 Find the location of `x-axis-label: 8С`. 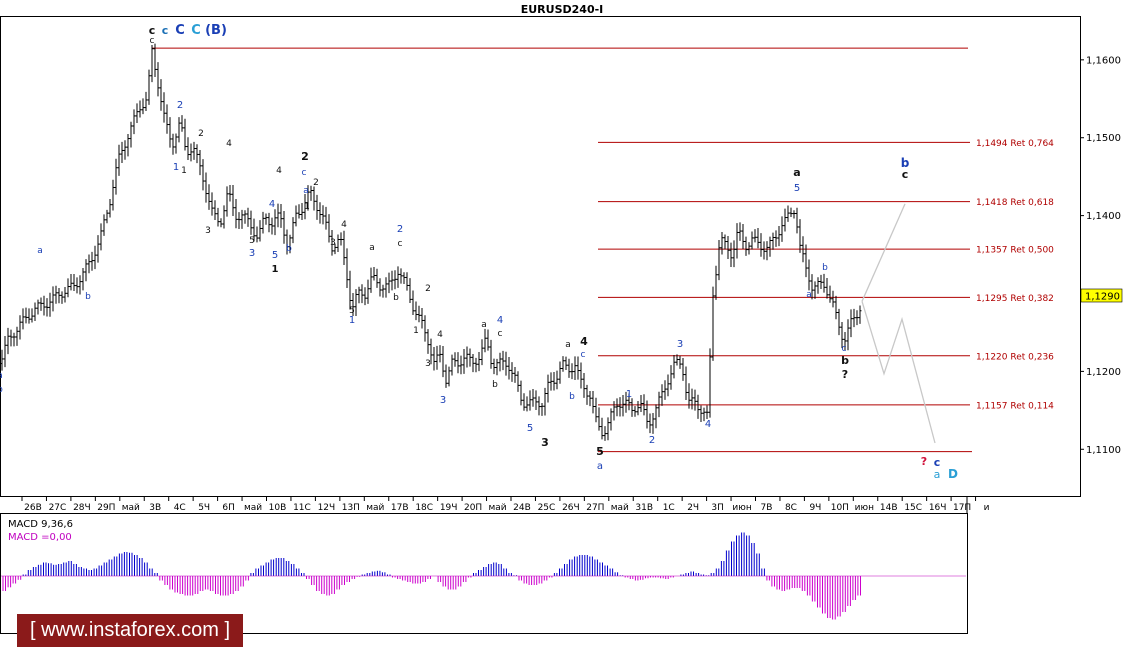

x-axis-label: 8С is located at coordinates (791, 508).